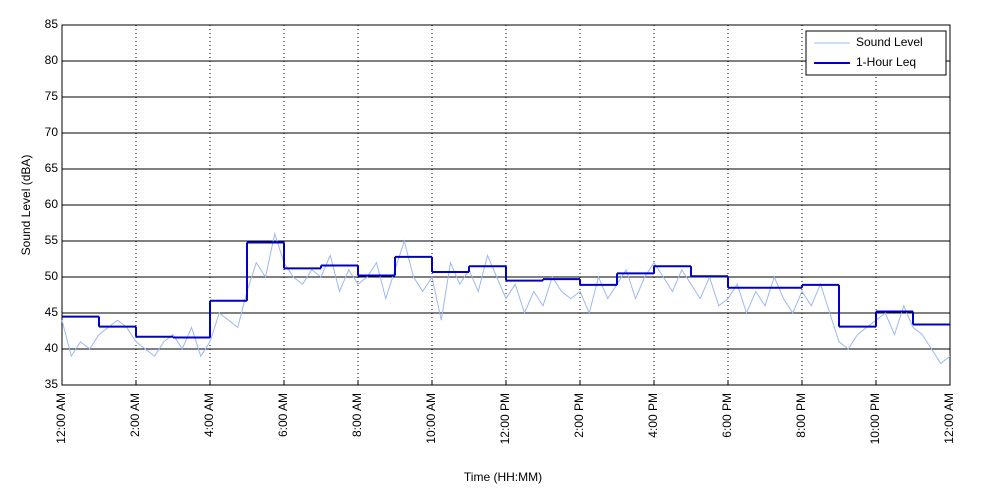 This screenshot has width=1000, height=500. What do you see at coordinates (135, 415) in the screenshot?
I see `x-tick-label: 2:00 AM` at bounding box center [135, 415].